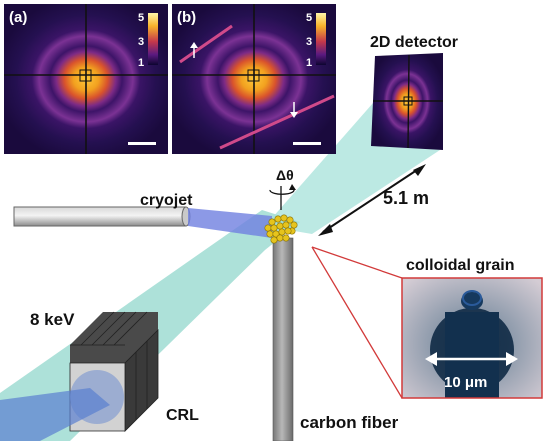 The image size is (546, 441). What do you see at coordinates (141, 63) in the screenshot?
I see `colorbar-a-tick-1: 1` at bounding box center [141, 63].